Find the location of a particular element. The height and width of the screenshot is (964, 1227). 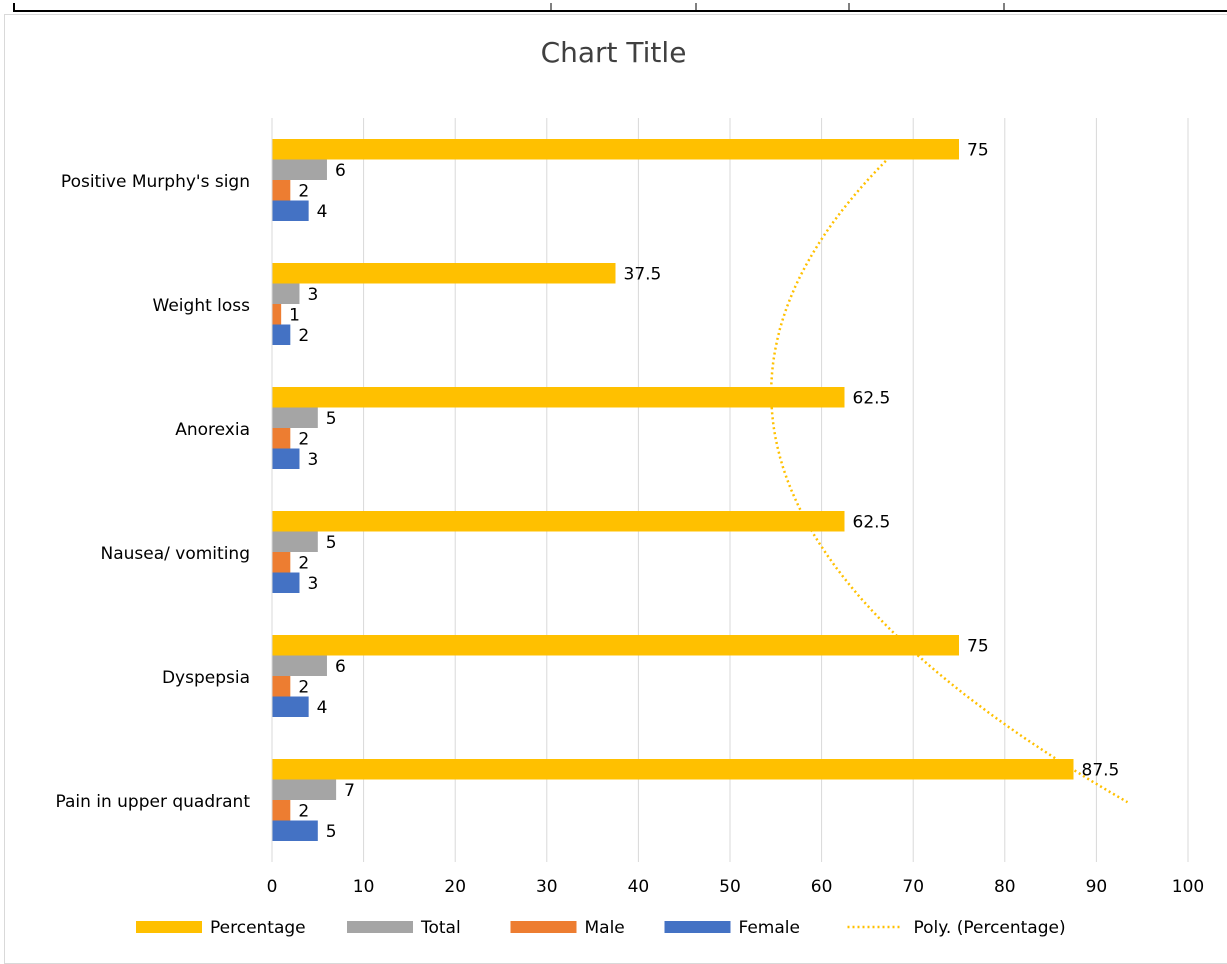

category-label-3: Nausea/ vomiting is located at coordinates (175, 554).